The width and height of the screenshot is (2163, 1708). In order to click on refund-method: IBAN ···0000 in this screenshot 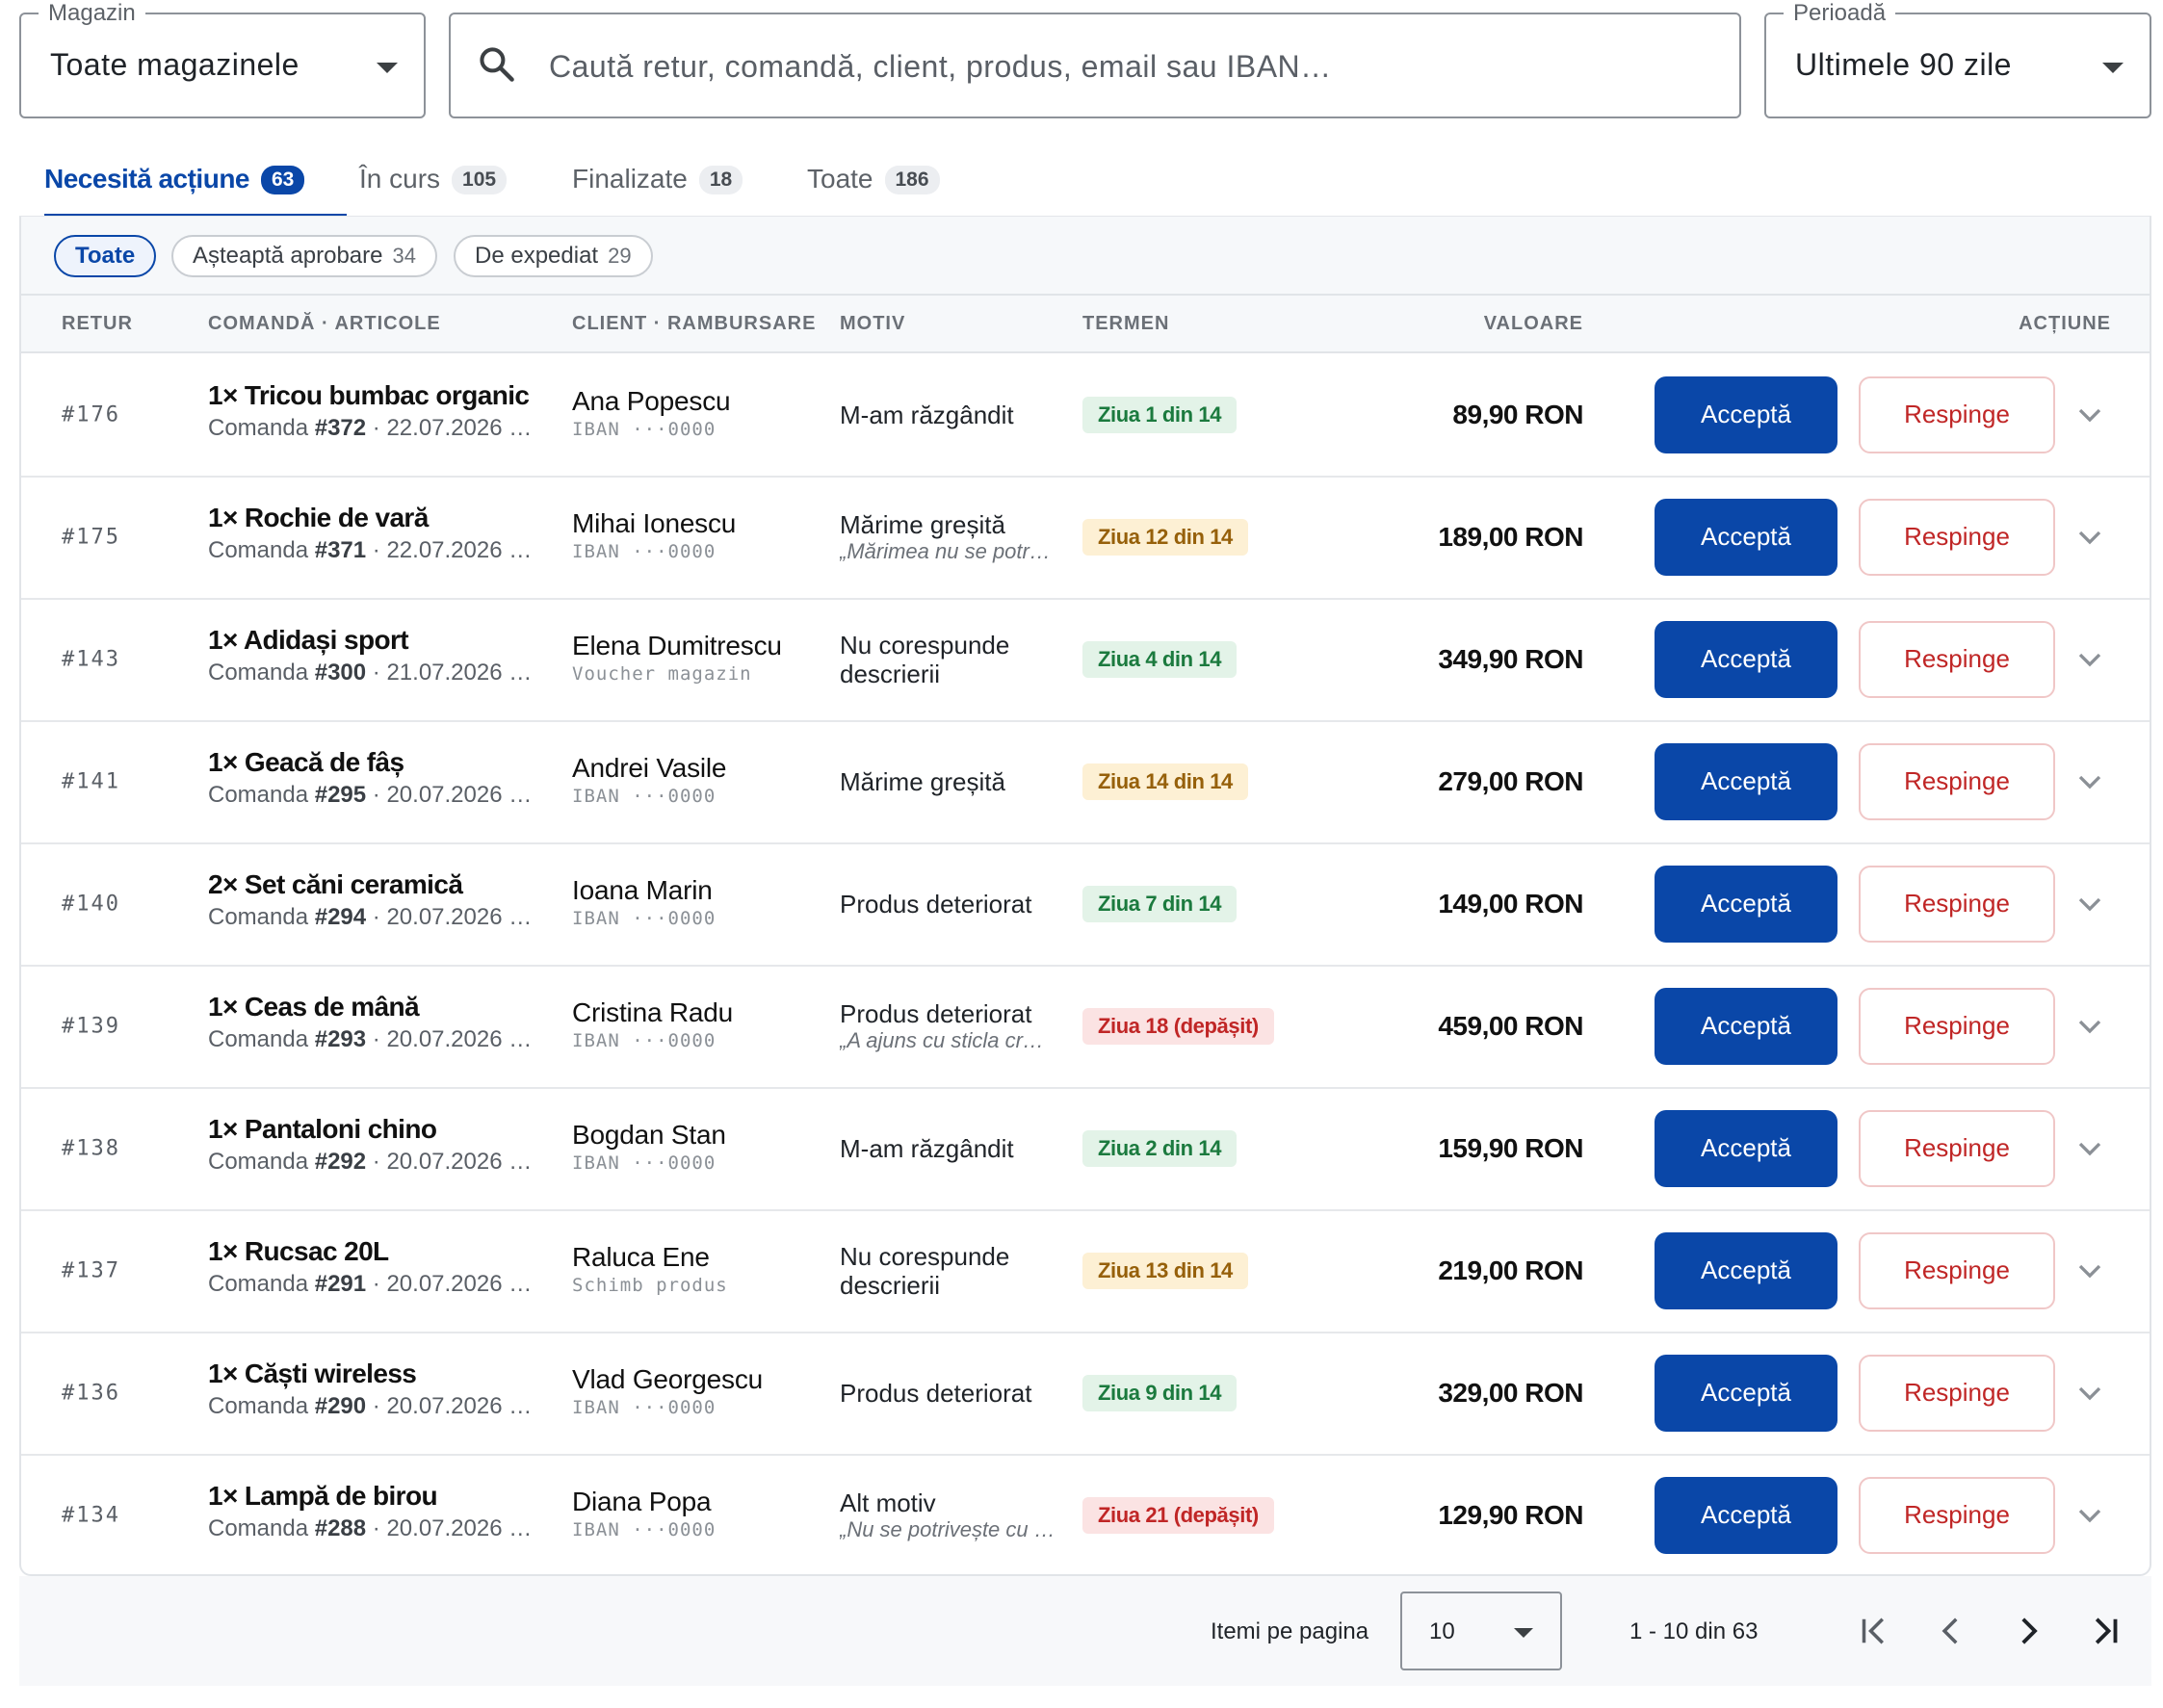, I will do `click(644, 1163)`.